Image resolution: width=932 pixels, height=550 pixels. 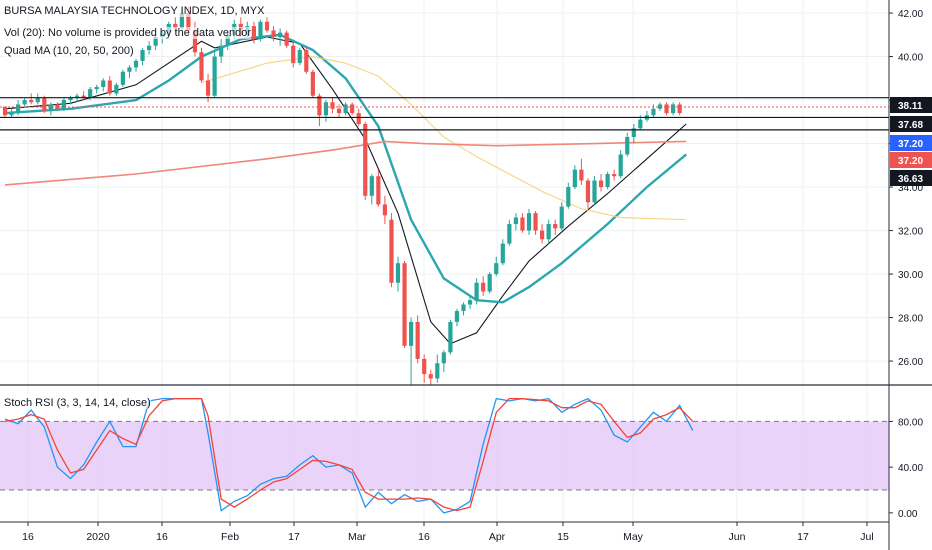 I want to click on stoch-rsi-band, so click(x=444, y=455).